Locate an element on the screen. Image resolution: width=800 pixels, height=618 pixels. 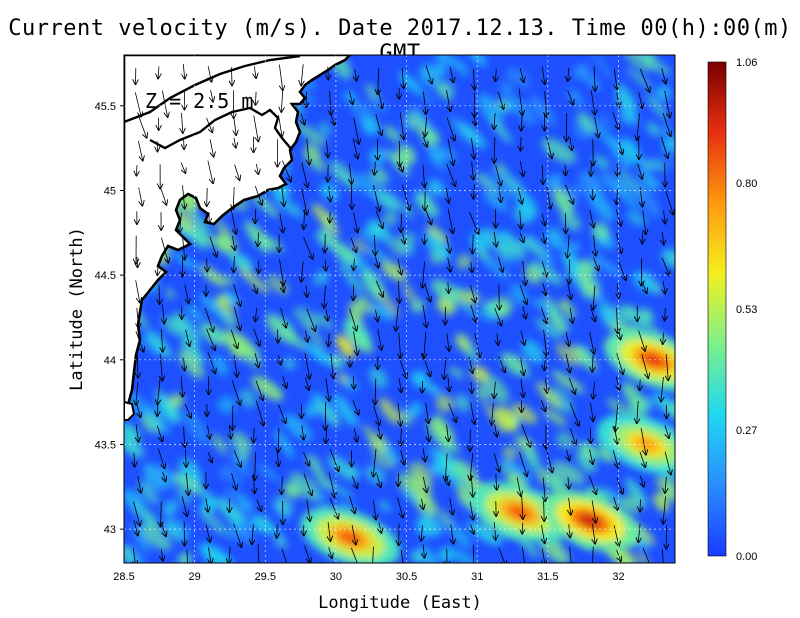
colorbar-label: 0.80 is located at coordinates (746, 184).